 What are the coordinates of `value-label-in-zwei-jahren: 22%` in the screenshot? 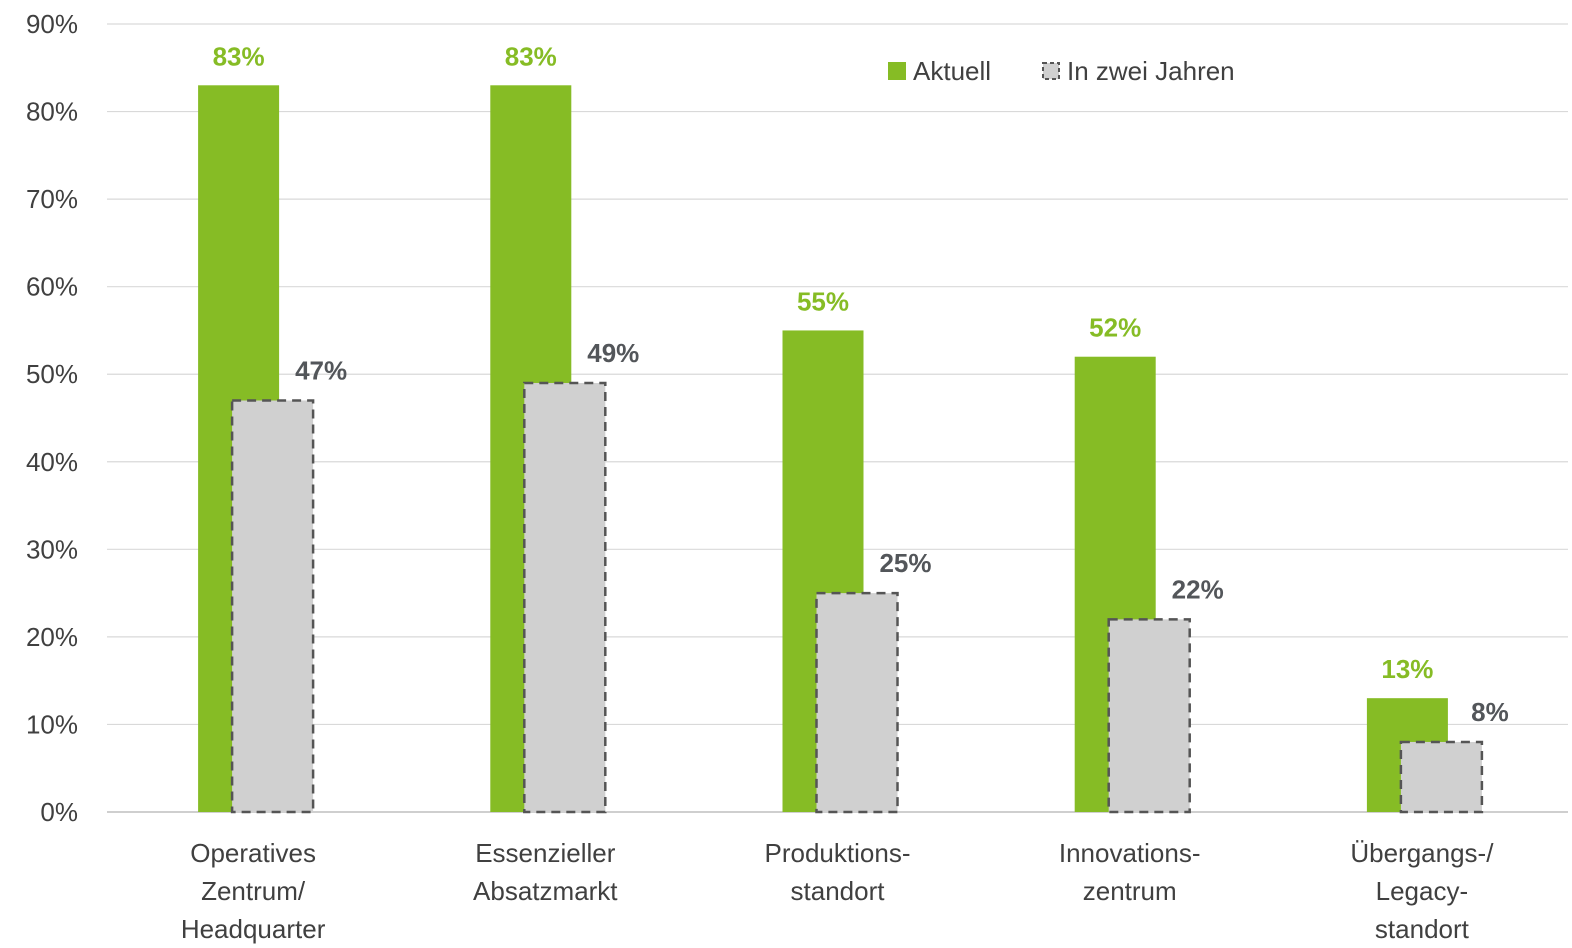 It's located at (1198, 589).